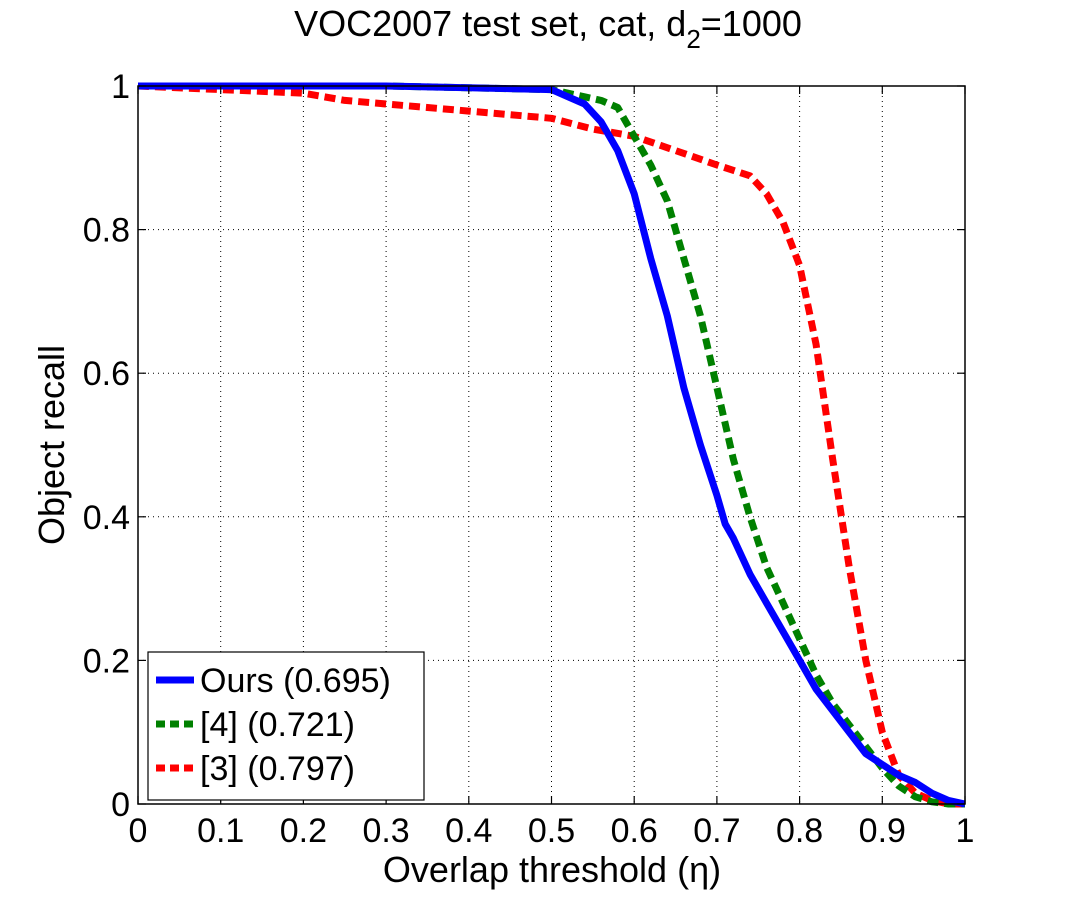 Image resolution: width=1065 pixels, height=904 pixels. Describe the element at coordinates (468, 831) in the screenshot. I see `x-tick-label: 0.4` at that location.